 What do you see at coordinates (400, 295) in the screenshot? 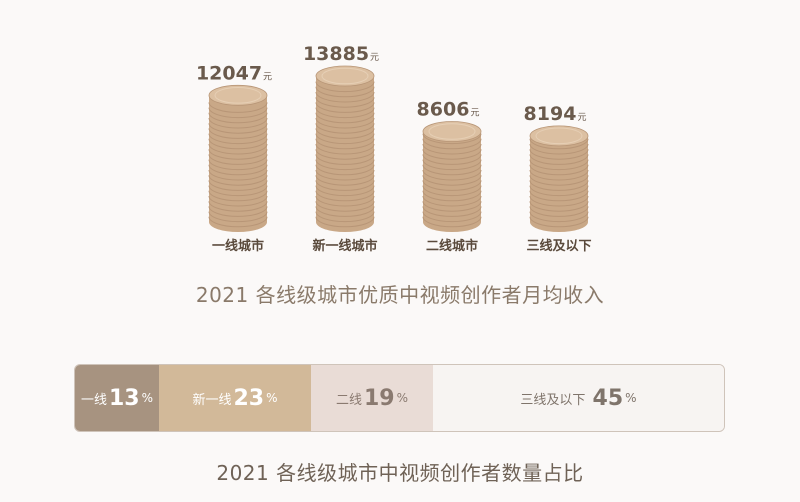
I see `income-chart-title: 2021 各线级城市优质中视频创作者月均收入` at bounding box center [400, 295].